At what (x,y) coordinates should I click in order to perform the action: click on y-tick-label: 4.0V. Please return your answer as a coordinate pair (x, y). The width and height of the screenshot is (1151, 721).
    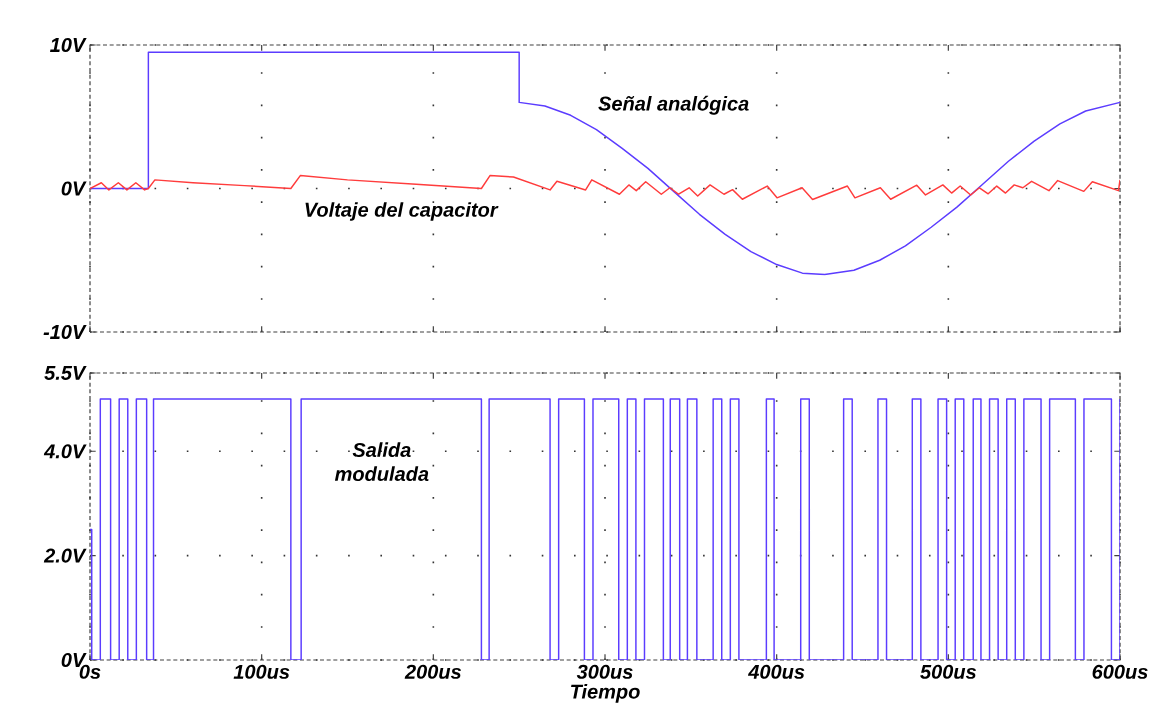
    Looking at the image, I should click on (65, 451).